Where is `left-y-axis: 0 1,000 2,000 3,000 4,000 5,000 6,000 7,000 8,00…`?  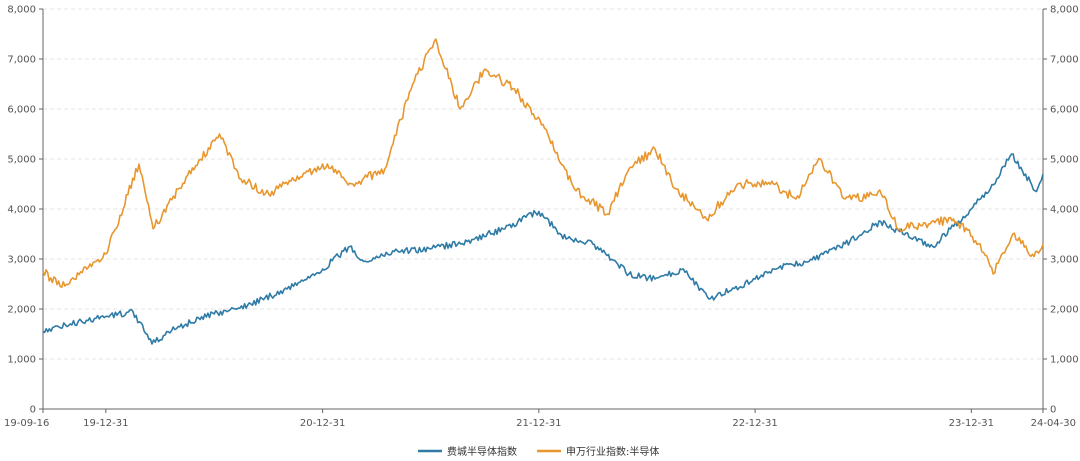
left-y-axis: 0 1,000 2,000 3,000 4,000 5,000 6,000 7,000 8,00… is located at coordinates (25, 210).